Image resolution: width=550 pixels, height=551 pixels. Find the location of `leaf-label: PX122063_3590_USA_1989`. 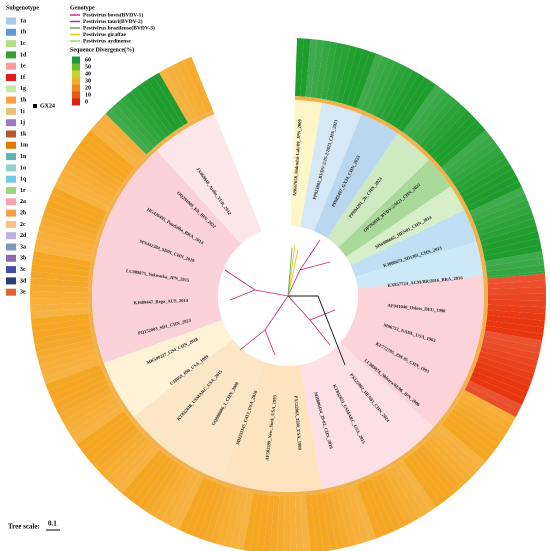

leaf-label: PX122063_3590_USA_1989 is located at coordinates (297, 423).